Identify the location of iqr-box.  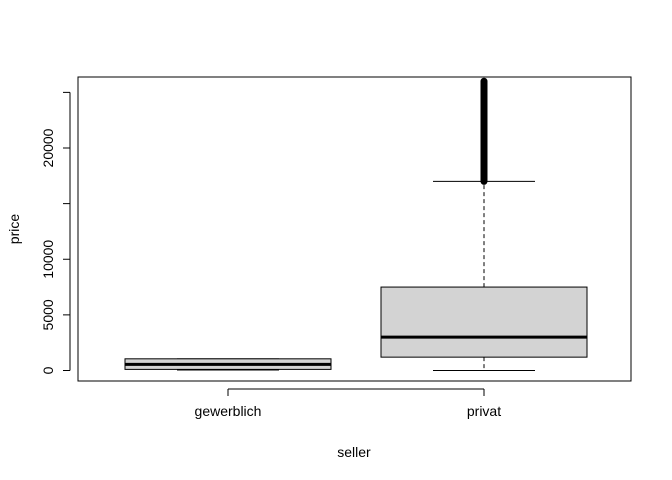
(484, 322).